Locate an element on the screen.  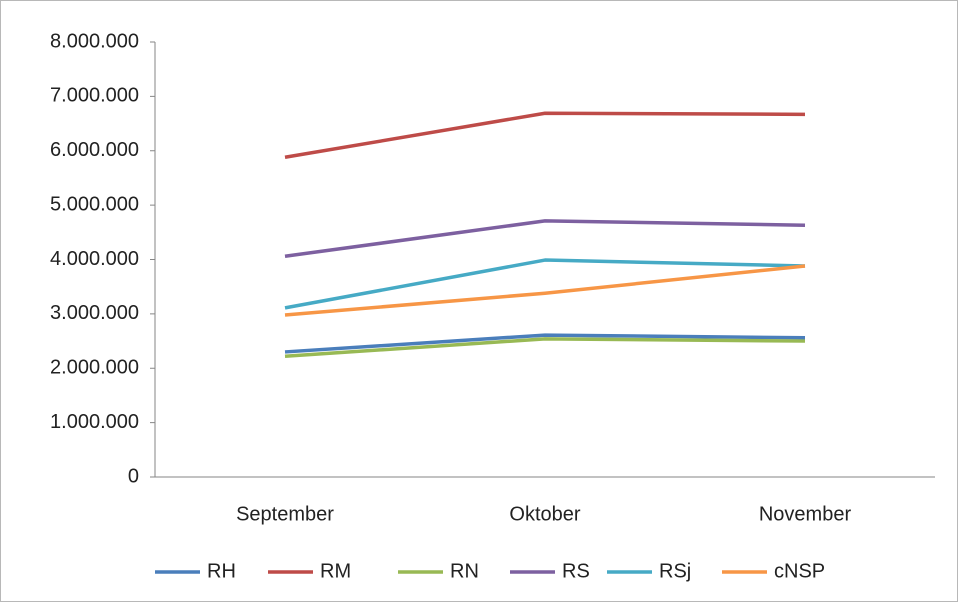
legend-label: RM is located at coordinates (335, 571).